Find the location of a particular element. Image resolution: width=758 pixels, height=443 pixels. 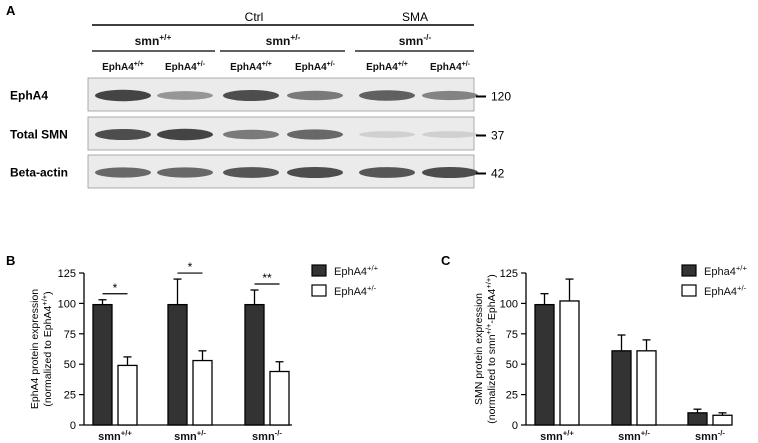

significance-label: ** is located at coordinates (267, 278).